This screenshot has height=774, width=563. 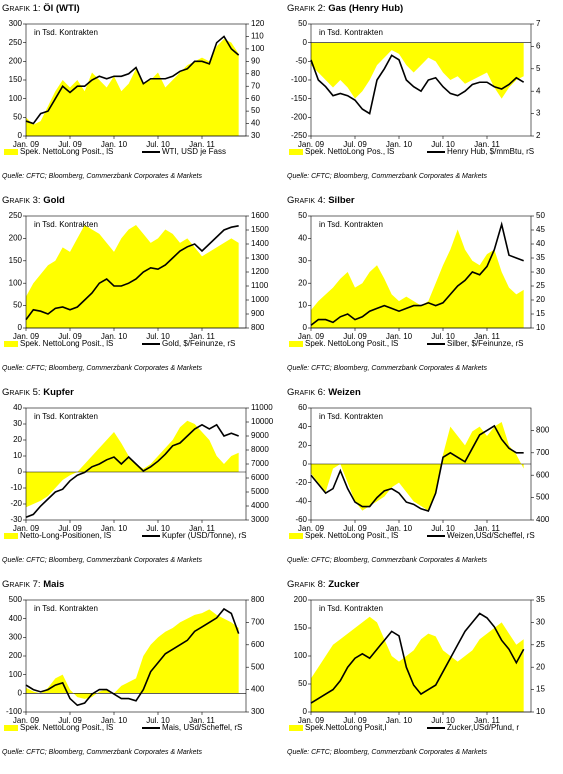 What do you see at coordinates (260, 257) in the screenshot?
I see `y2-tick-label: 1300` at bounding box center [260, 257].